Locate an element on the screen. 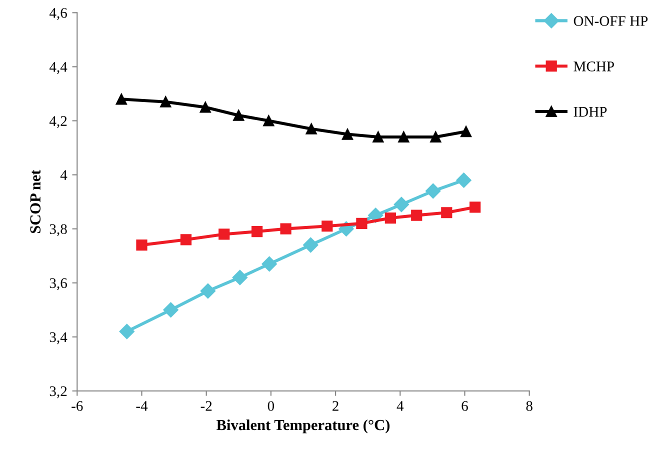 The height and width of the screenshot is (453, 665). legend-label: MCHP is located at coordinates (594, 67).